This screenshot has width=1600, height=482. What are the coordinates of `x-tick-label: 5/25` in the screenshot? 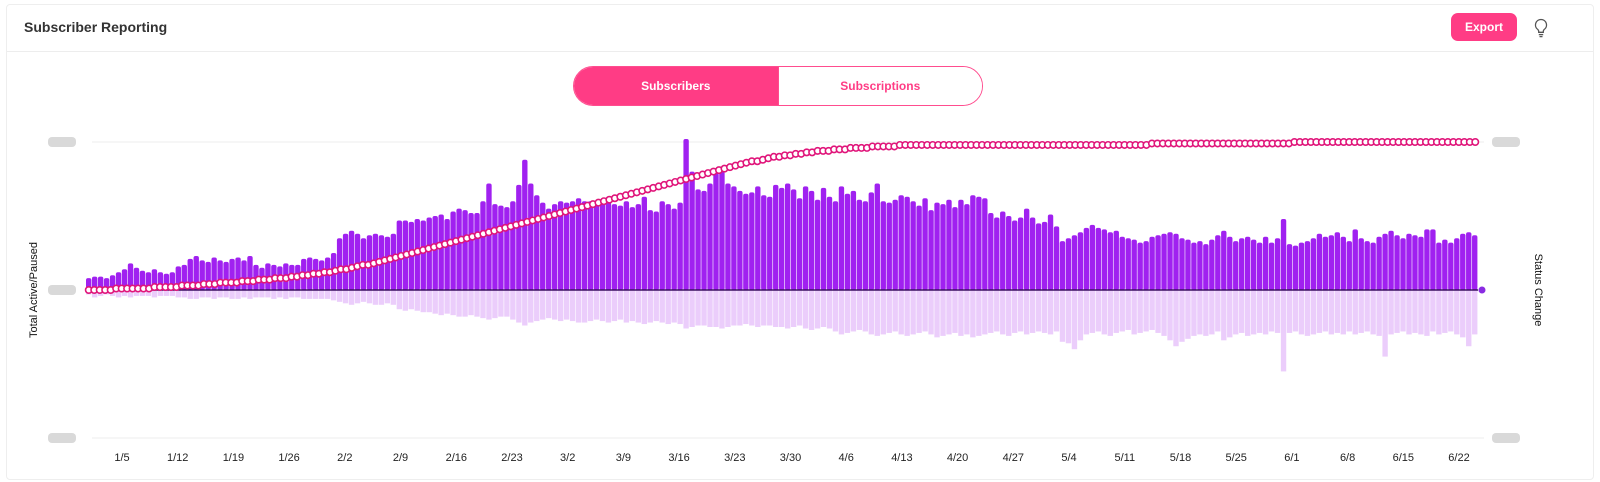 It's located at (1235, 458).